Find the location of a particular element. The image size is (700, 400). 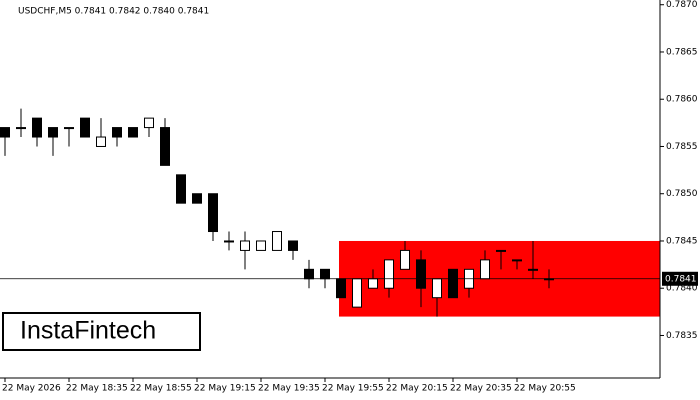

x-tick-label: 22 May 20:55 is located at coordinates (545, 389).